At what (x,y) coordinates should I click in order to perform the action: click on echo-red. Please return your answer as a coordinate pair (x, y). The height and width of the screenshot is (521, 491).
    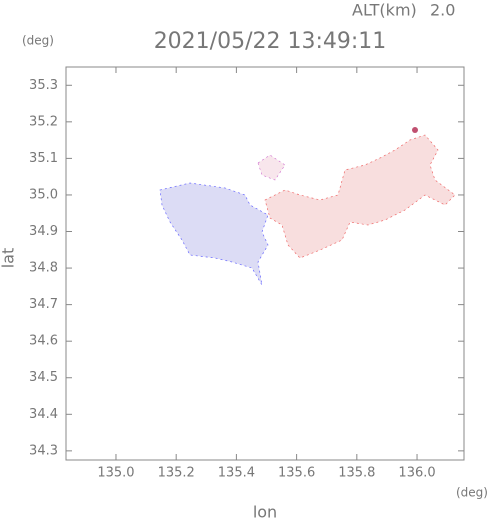
    Looking at the image, I should click on (356, 193).